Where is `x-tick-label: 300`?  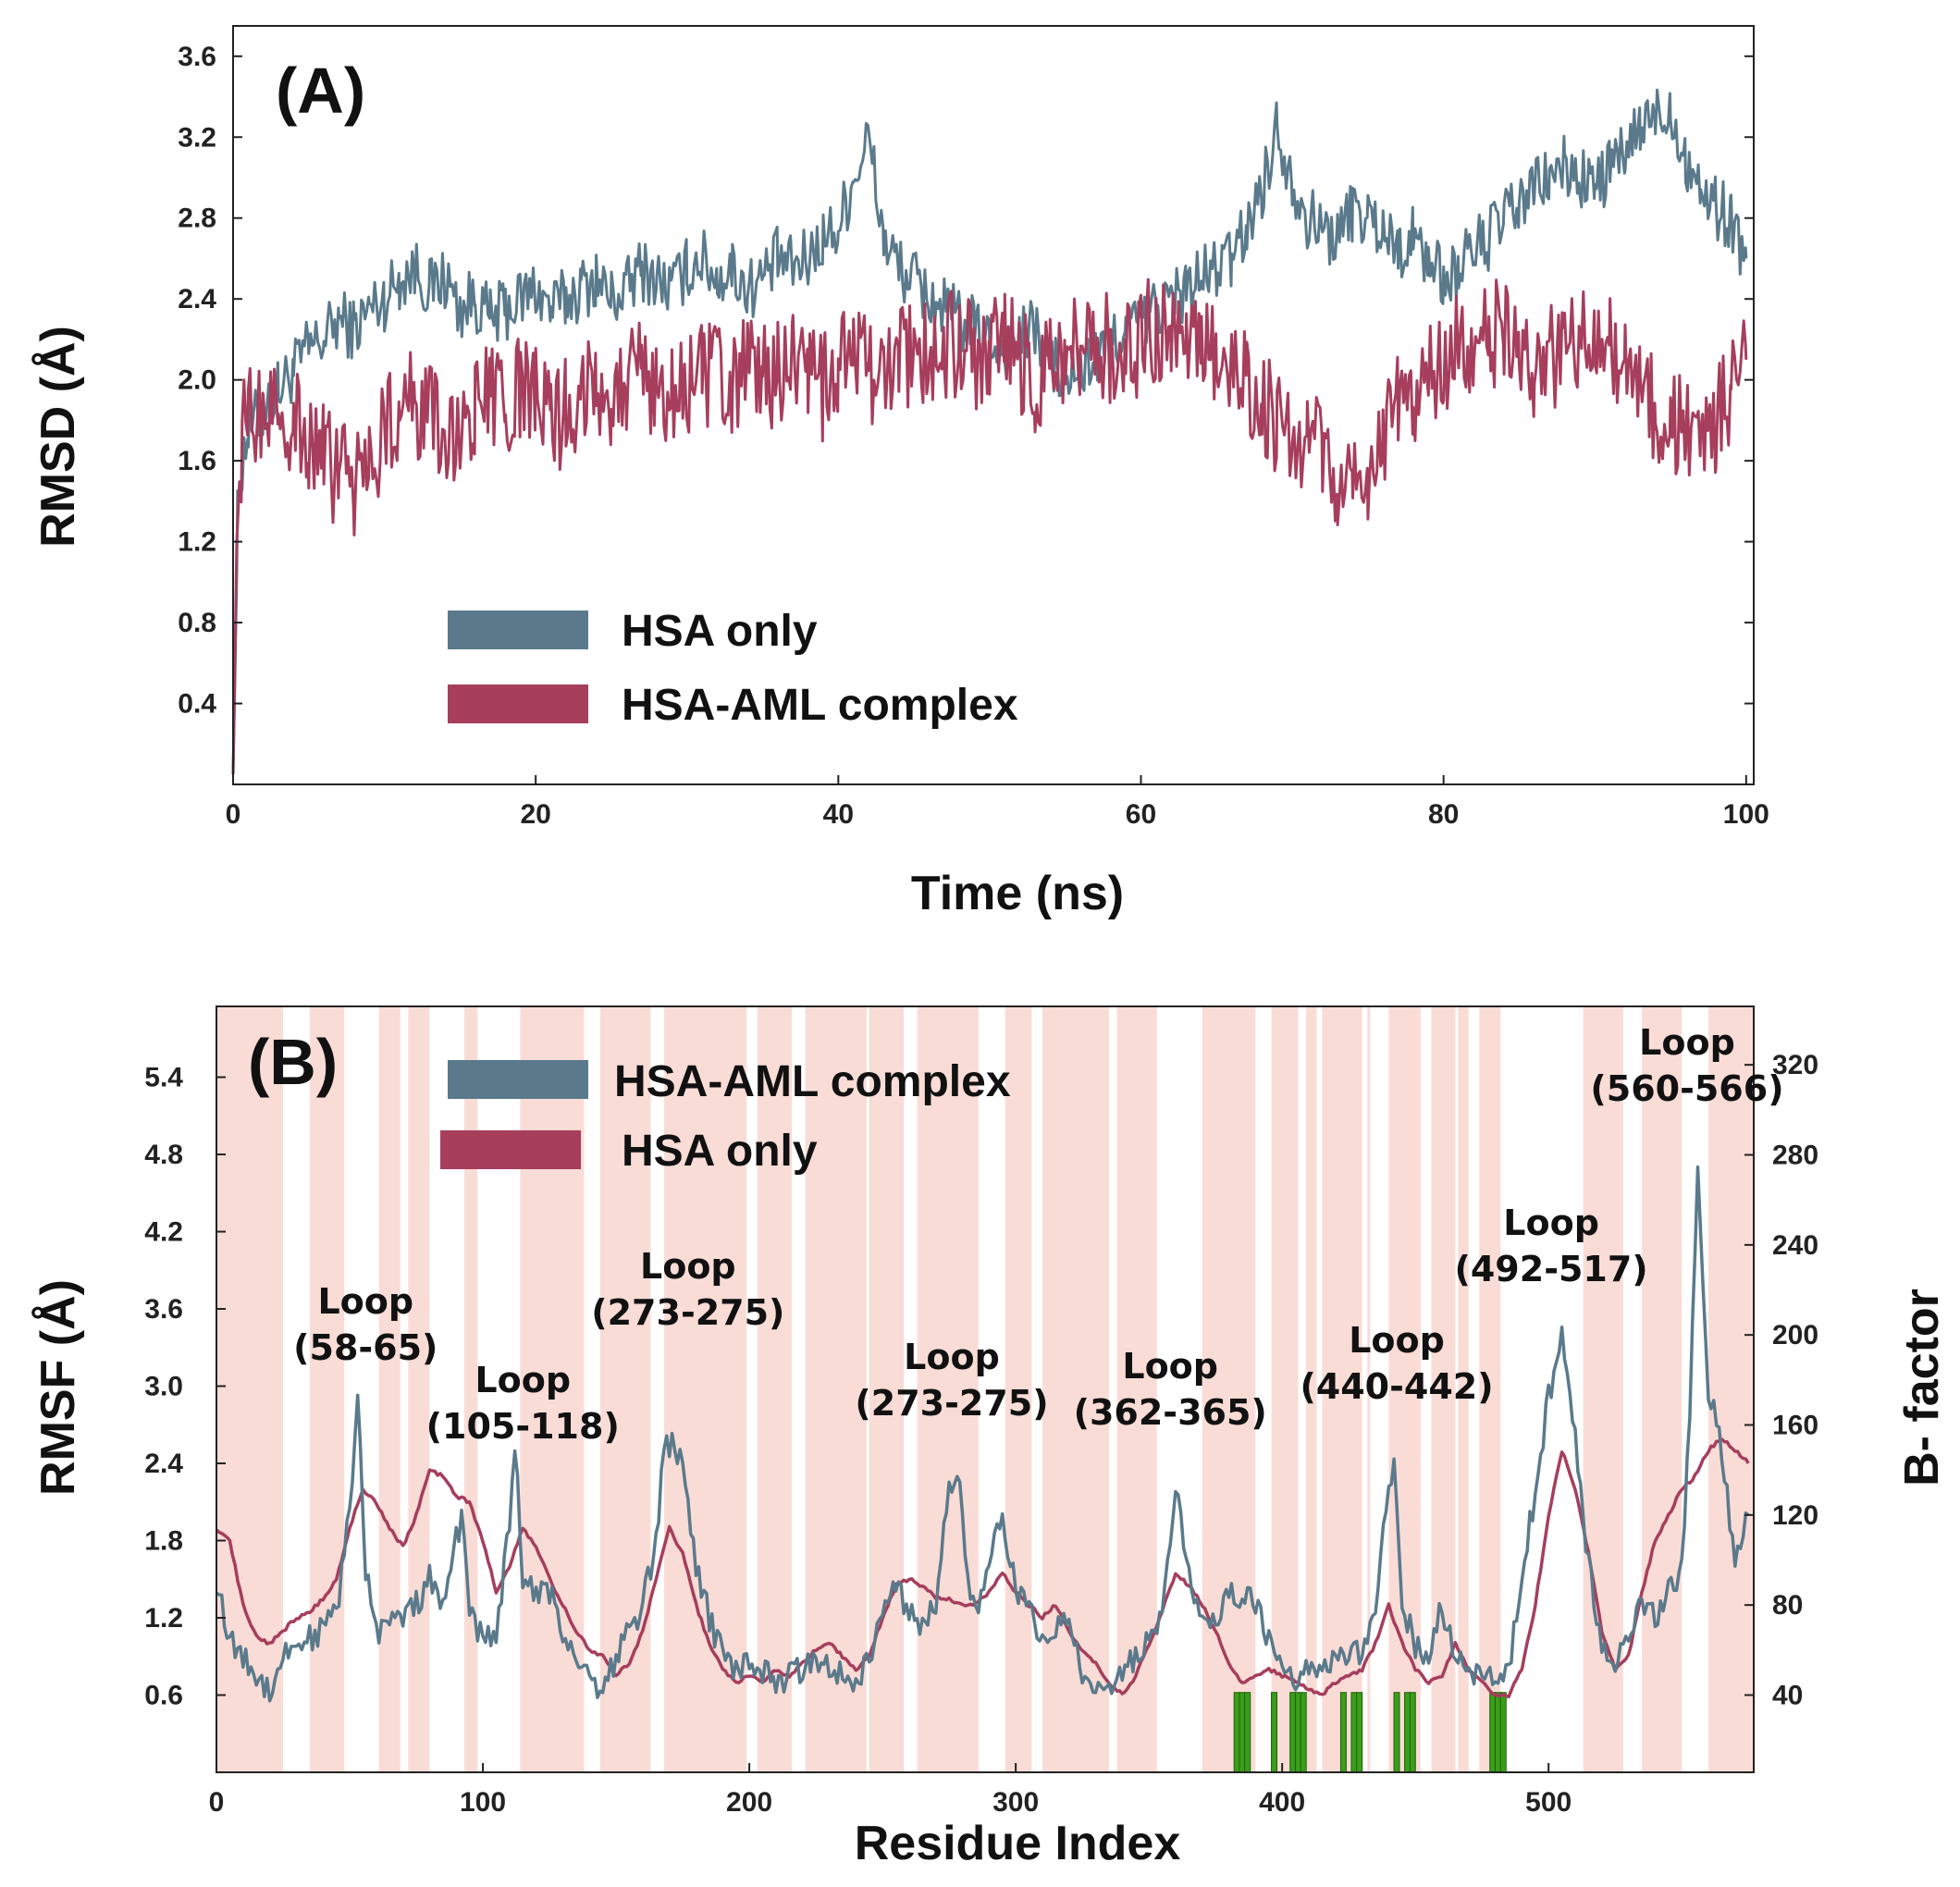 x-tick-label: 300 is located at coordinates (1015, 1803).